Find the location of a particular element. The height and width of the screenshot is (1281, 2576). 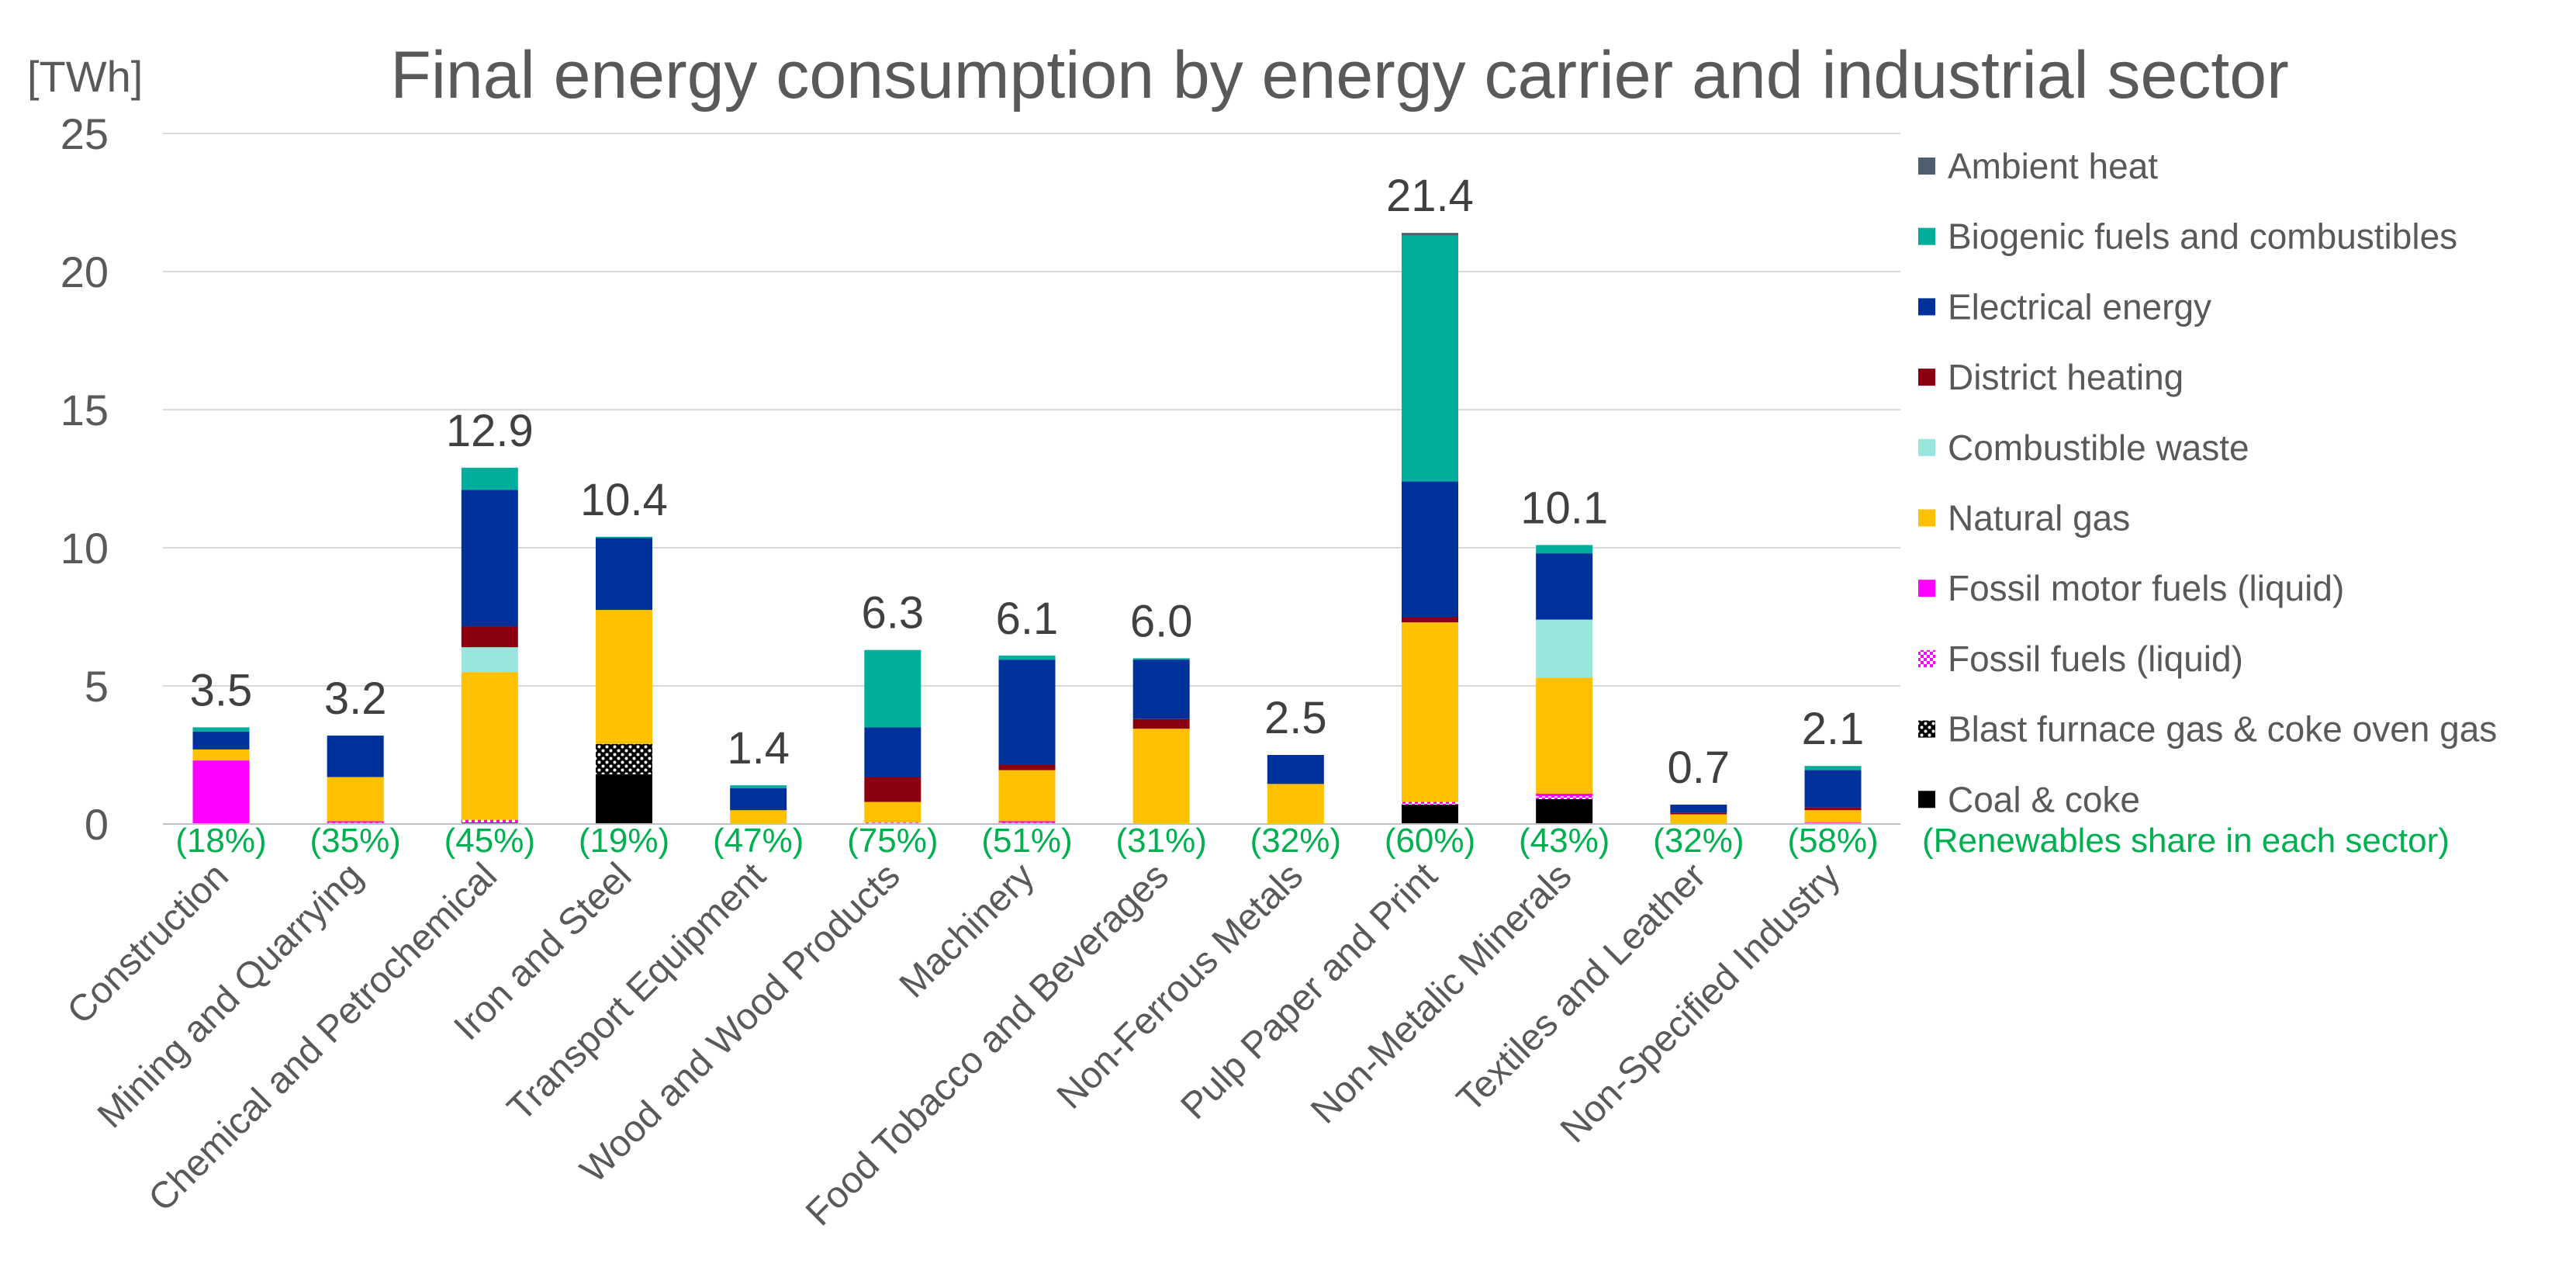

bar-segment-textiles-and-leather-district-heating is located at coordinates (1698, 813).